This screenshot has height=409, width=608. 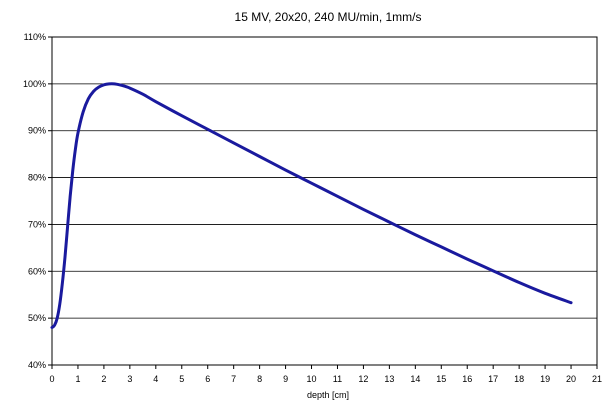 What do you see at coordinates (37, 201) in the screenshot?
I see `y-axis: 40% 50% 60% 70% 80% 90% 100% 110%` at bounding box center [37, 201].